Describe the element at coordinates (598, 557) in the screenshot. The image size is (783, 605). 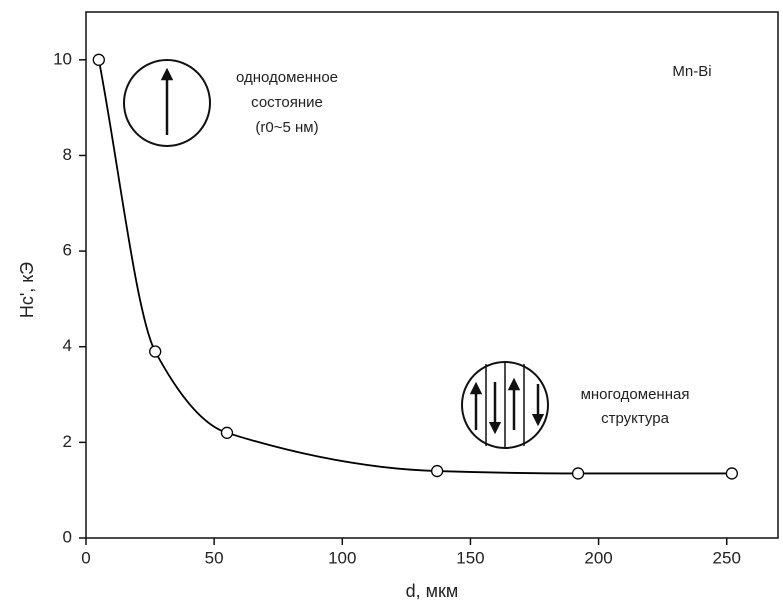
I see `x-tick-label: 200` at that location.